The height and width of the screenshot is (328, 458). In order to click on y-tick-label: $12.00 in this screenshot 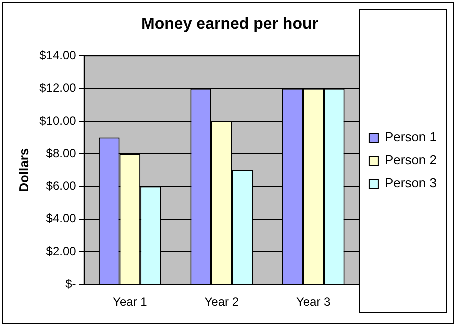, I will do `click(58, 88)`.